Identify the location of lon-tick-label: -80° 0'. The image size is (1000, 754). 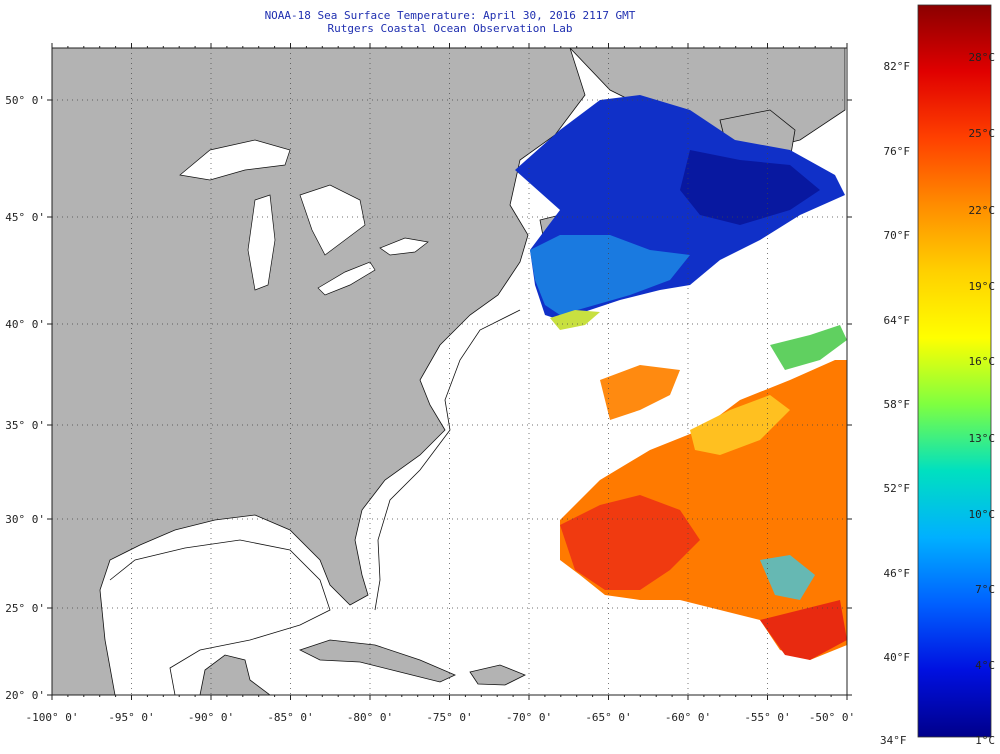
(370, 717).